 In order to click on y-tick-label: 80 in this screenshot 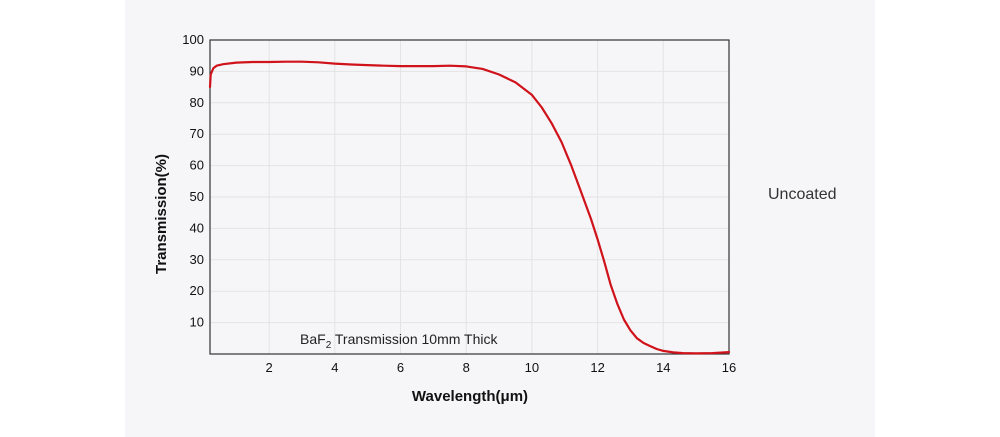, I will do `click(197, 102)`.